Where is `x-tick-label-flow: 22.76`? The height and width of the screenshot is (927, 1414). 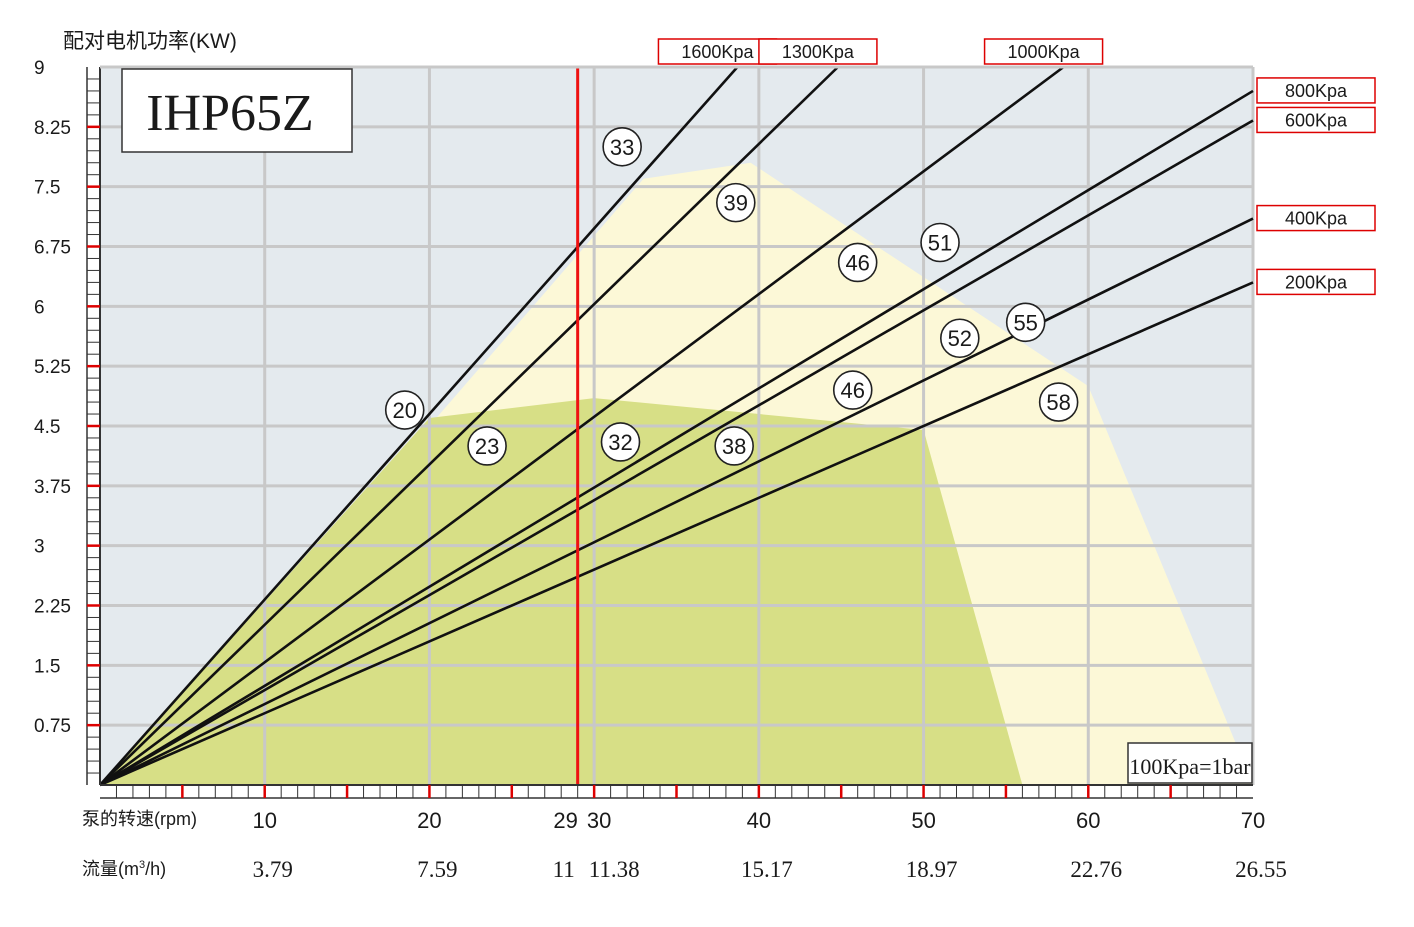
x-tick-label-flow: 22.76 is located at coordinates (1096, 869).